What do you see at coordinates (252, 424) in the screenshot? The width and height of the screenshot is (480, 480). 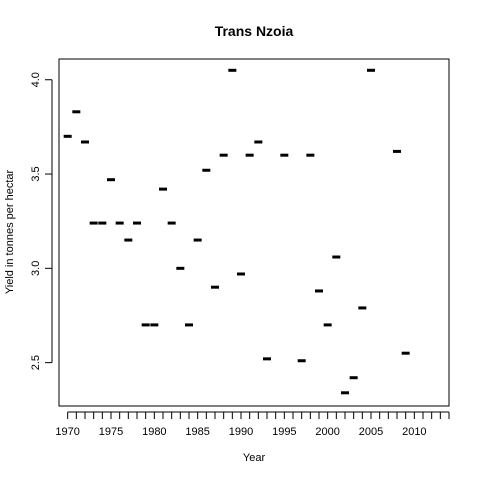 I see `x-axis: 1970 1975 1980 1985 1990 1995 2000 2005 2010` at bounding box center [252, 424].